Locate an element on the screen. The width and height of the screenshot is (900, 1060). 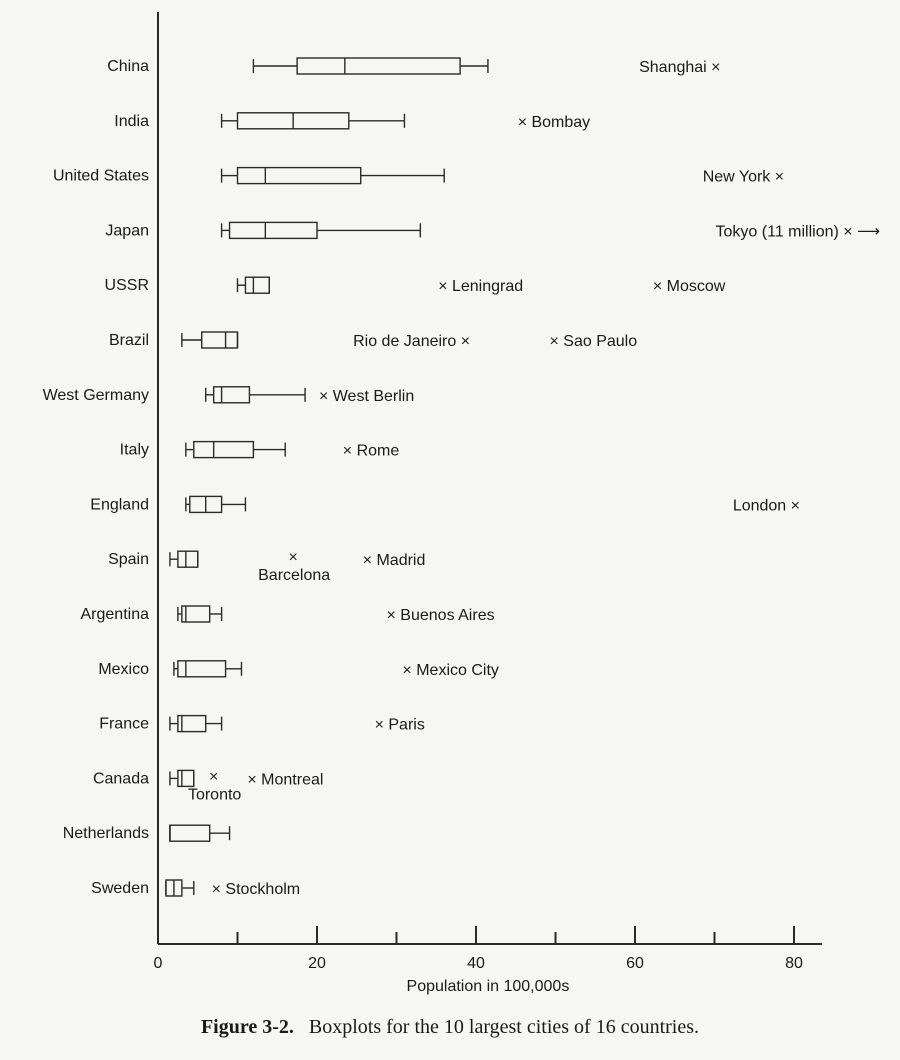
category-label: Netherlands is located at coordinates (106, 833).